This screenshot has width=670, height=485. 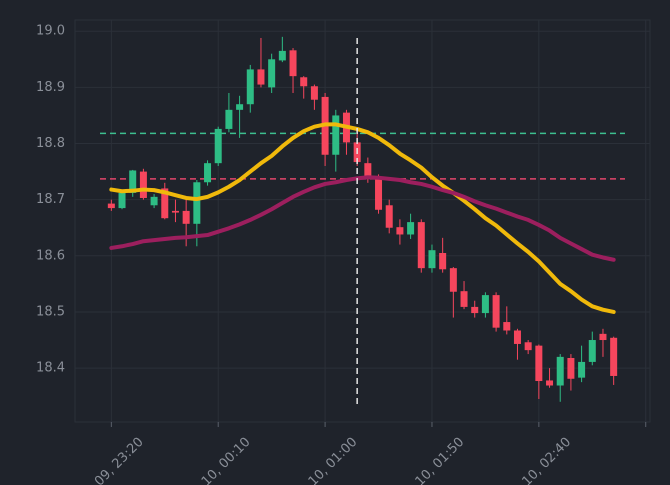 I want to click on moving-average-line, so click(x=362, y=218).